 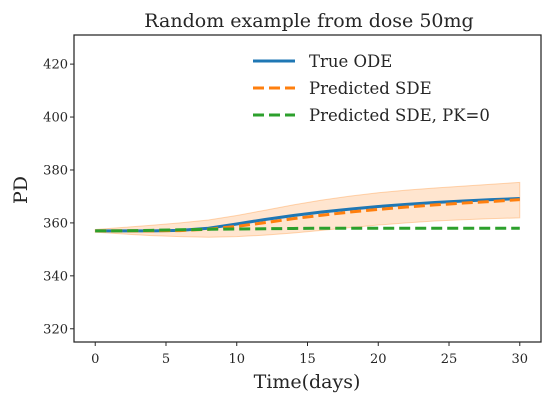 I want to click on x-axis-label: Time(days), so click(x=307, y=382).